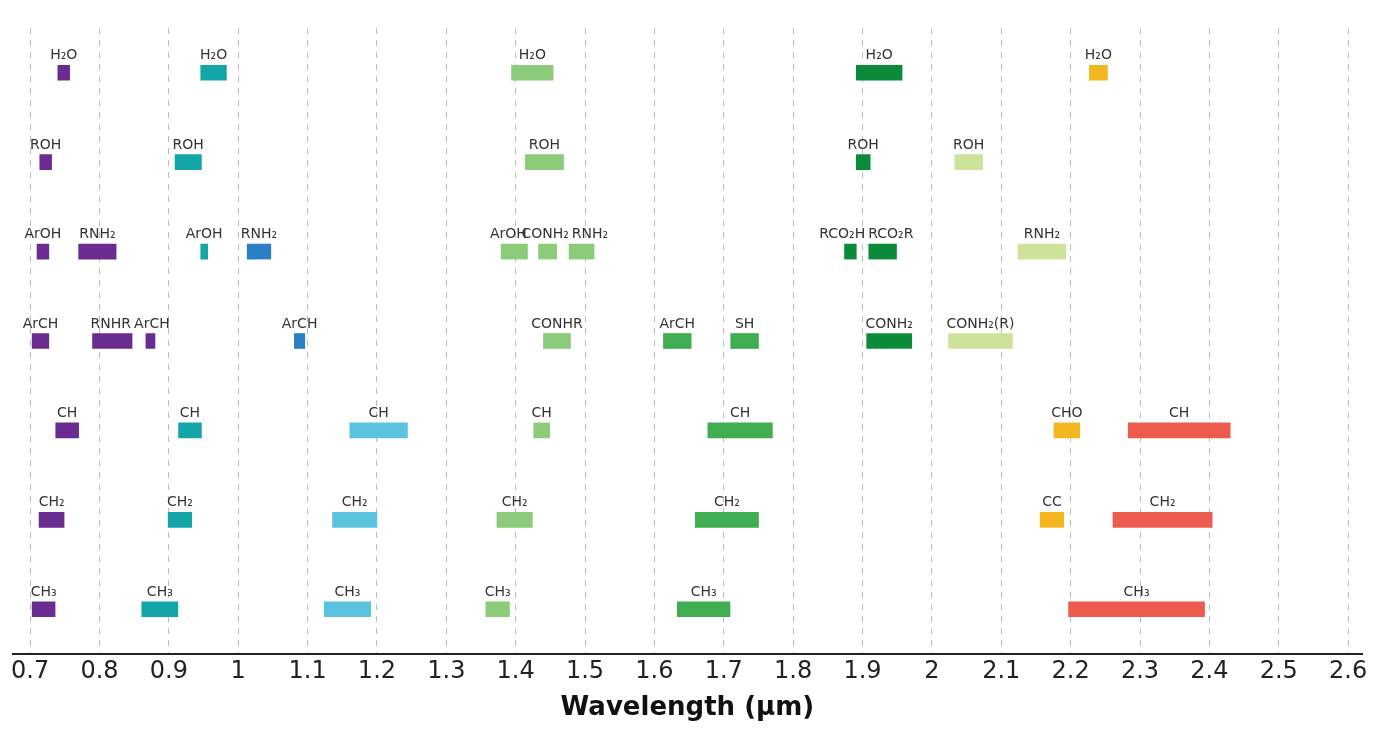 Image resolution: width=1390 pixels, height=737 pixels. I want to click on x-tick-label: 0.9, so click(168, 669).